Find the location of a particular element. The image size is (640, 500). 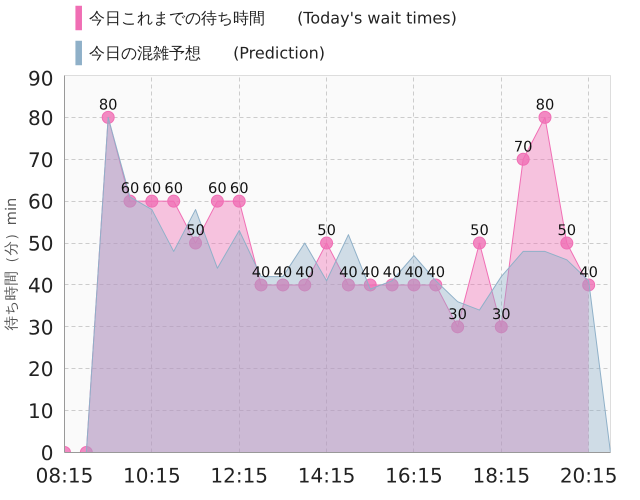

x-tick-label: 20:15 is located at coordinates (589, 476).